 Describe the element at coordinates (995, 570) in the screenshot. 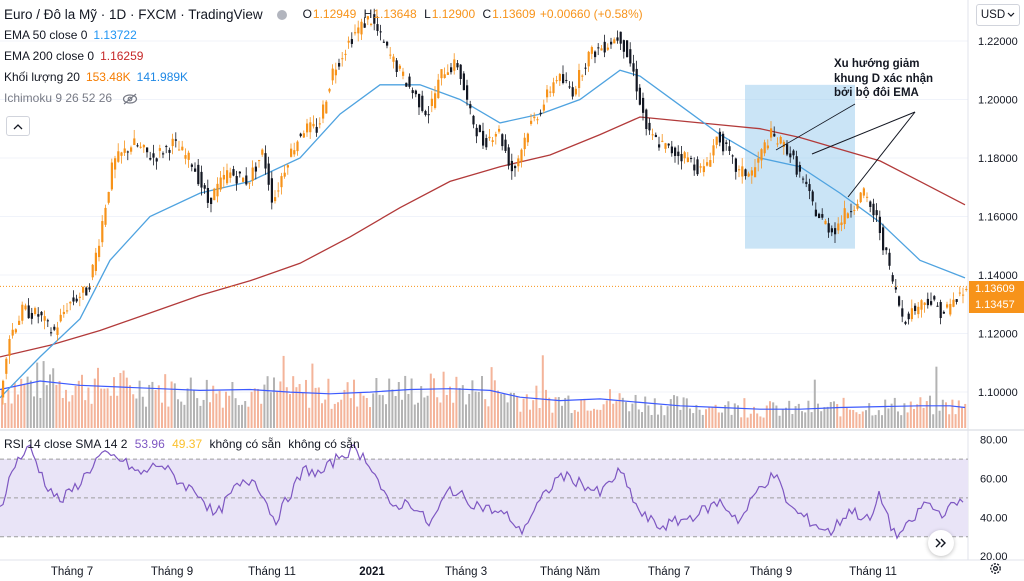

I see `settings-button` at that location.